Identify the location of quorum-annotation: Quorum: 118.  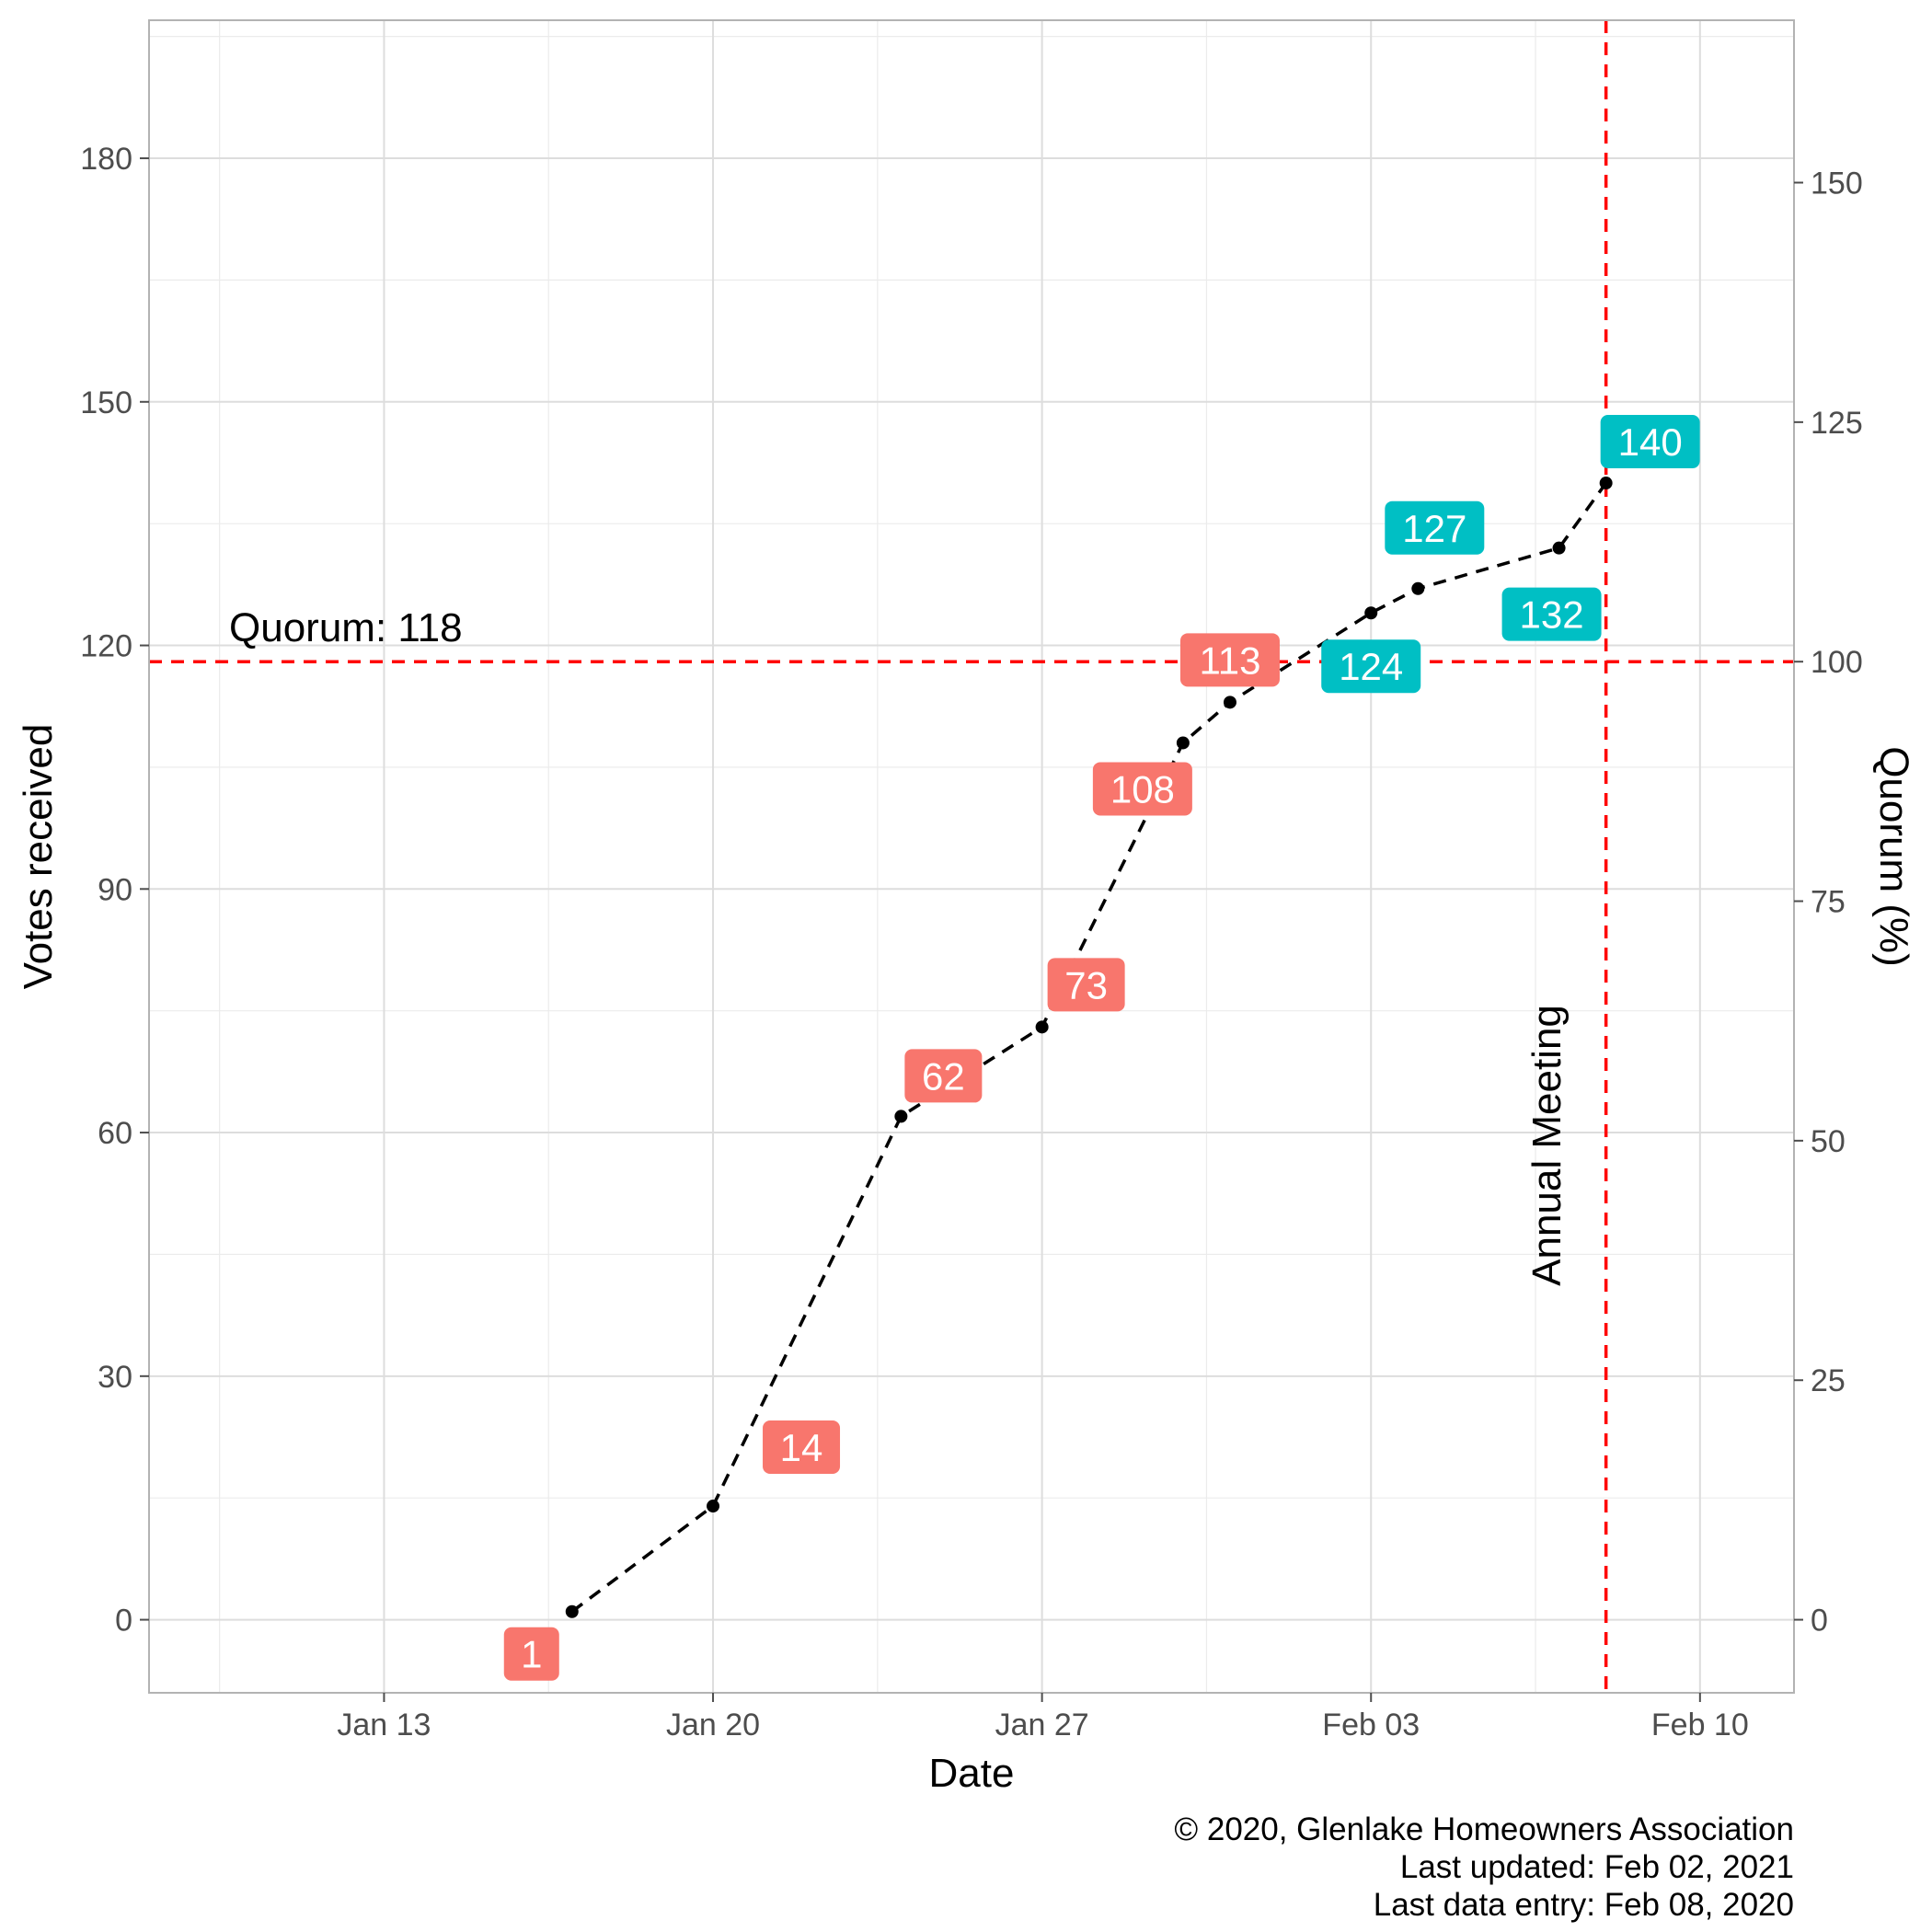
(346, 627).